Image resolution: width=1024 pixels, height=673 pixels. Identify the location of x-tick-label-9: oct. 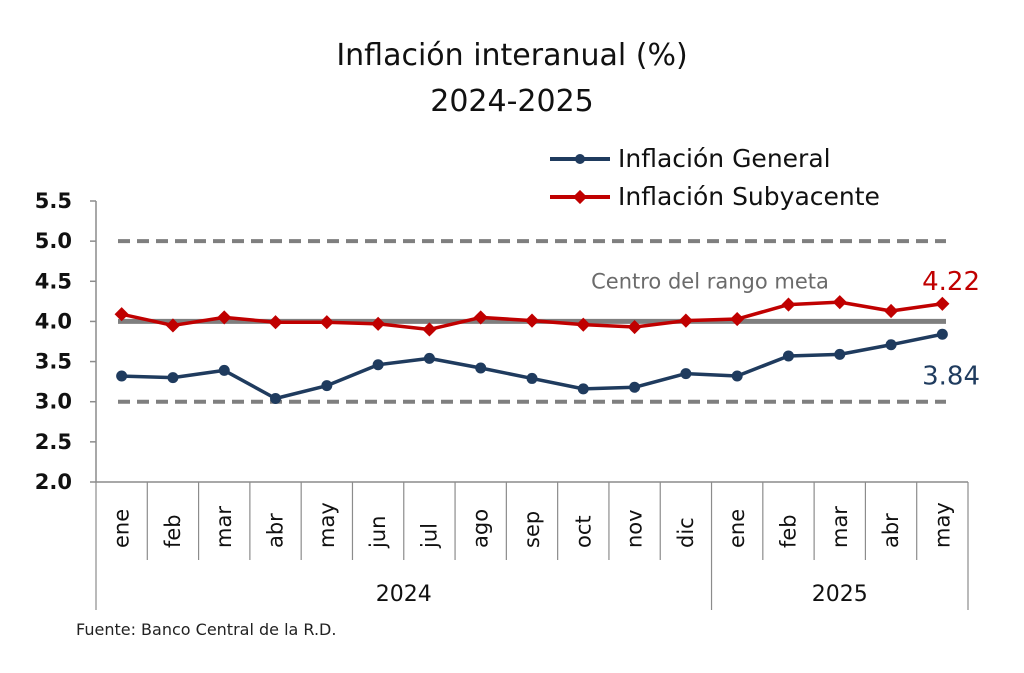
(583, 531).